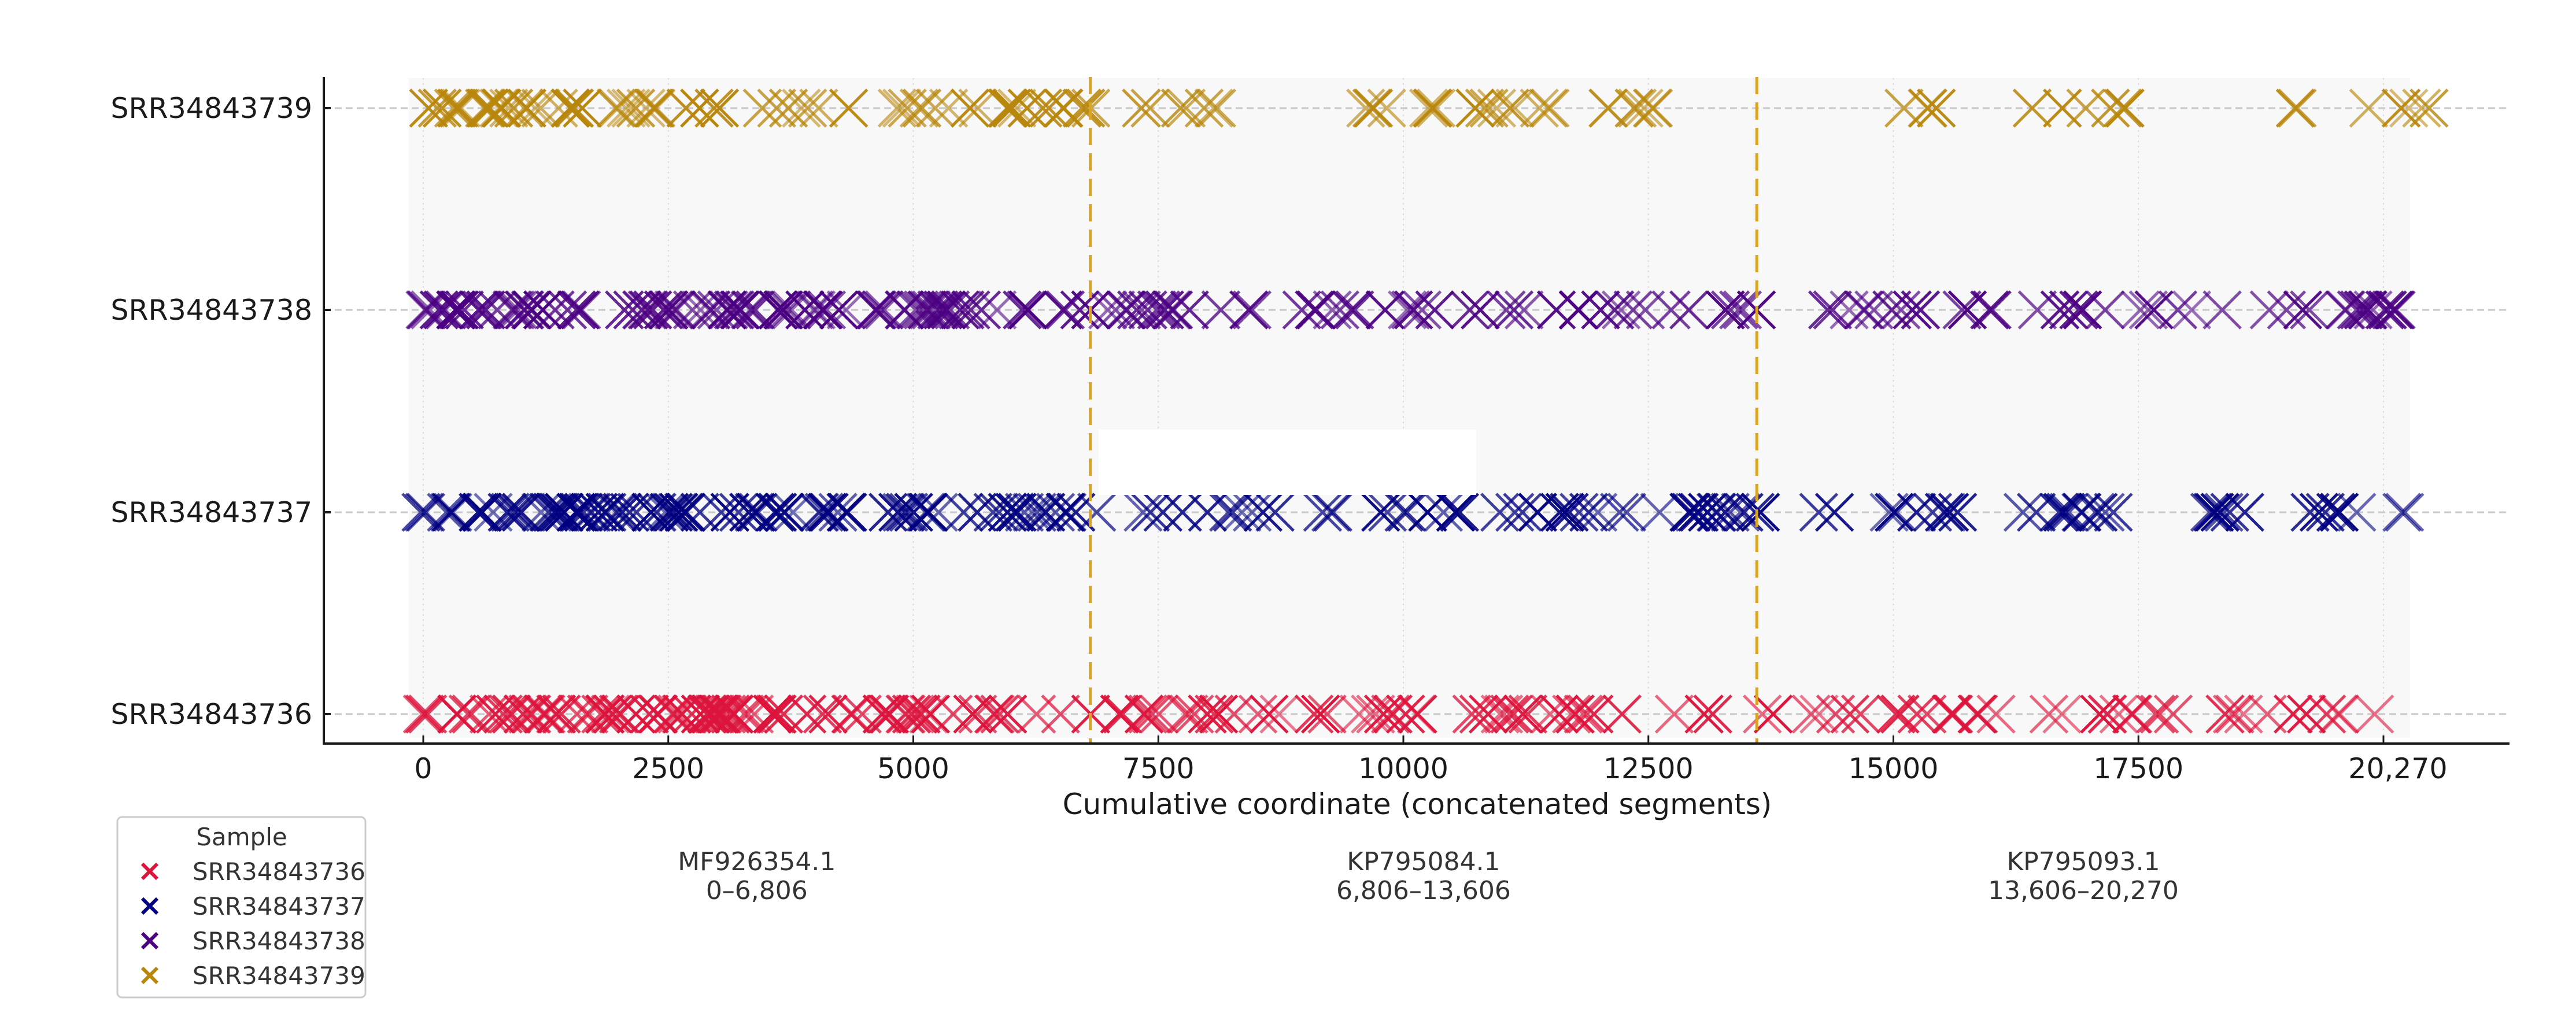 The height and width of the screenshot is (1013, 2576). Describe the element at coordinates (668, 768) in the screenshot. I see `x-tick-label: 2500` at that location.